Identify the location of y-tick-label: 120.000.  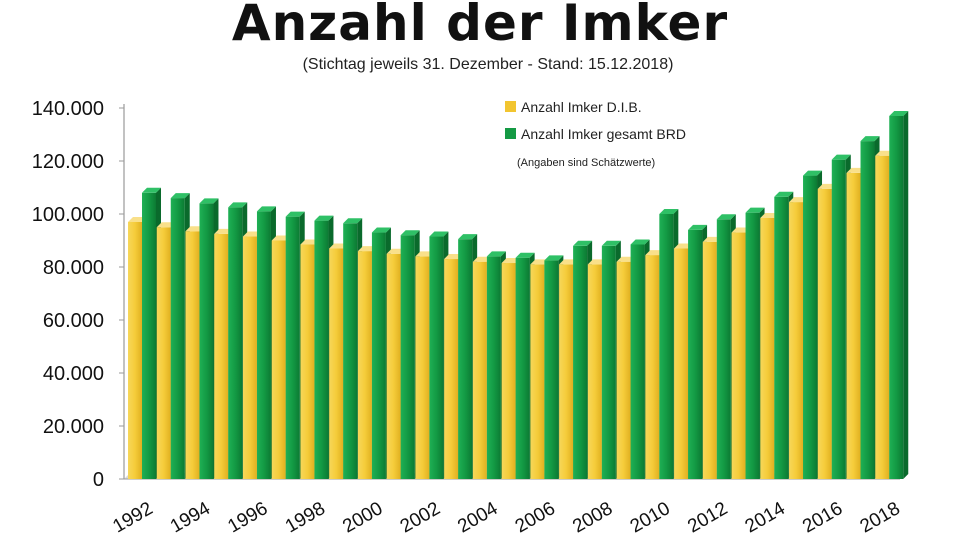
(68, 162).